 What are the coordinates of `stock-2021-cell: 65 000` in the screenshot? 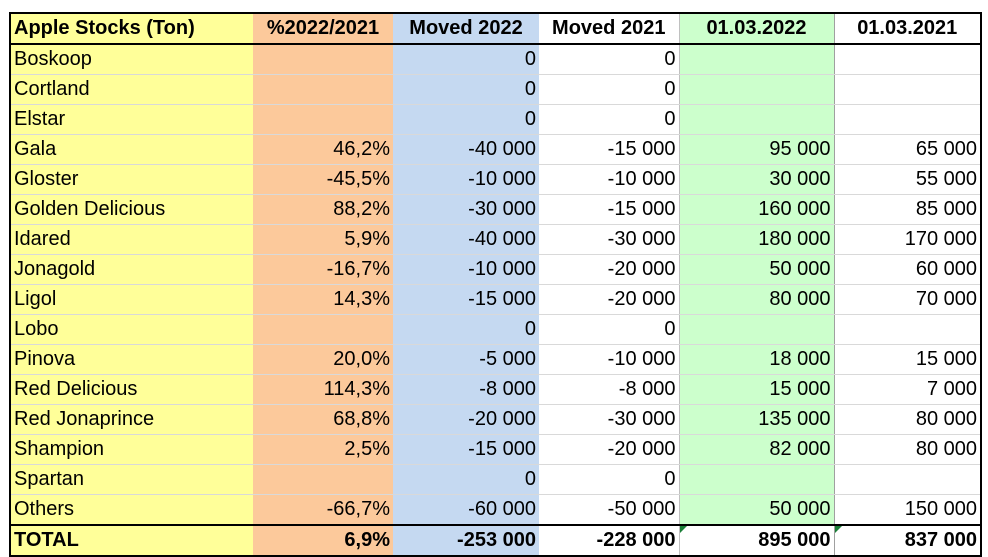 It's located at (908, 149).